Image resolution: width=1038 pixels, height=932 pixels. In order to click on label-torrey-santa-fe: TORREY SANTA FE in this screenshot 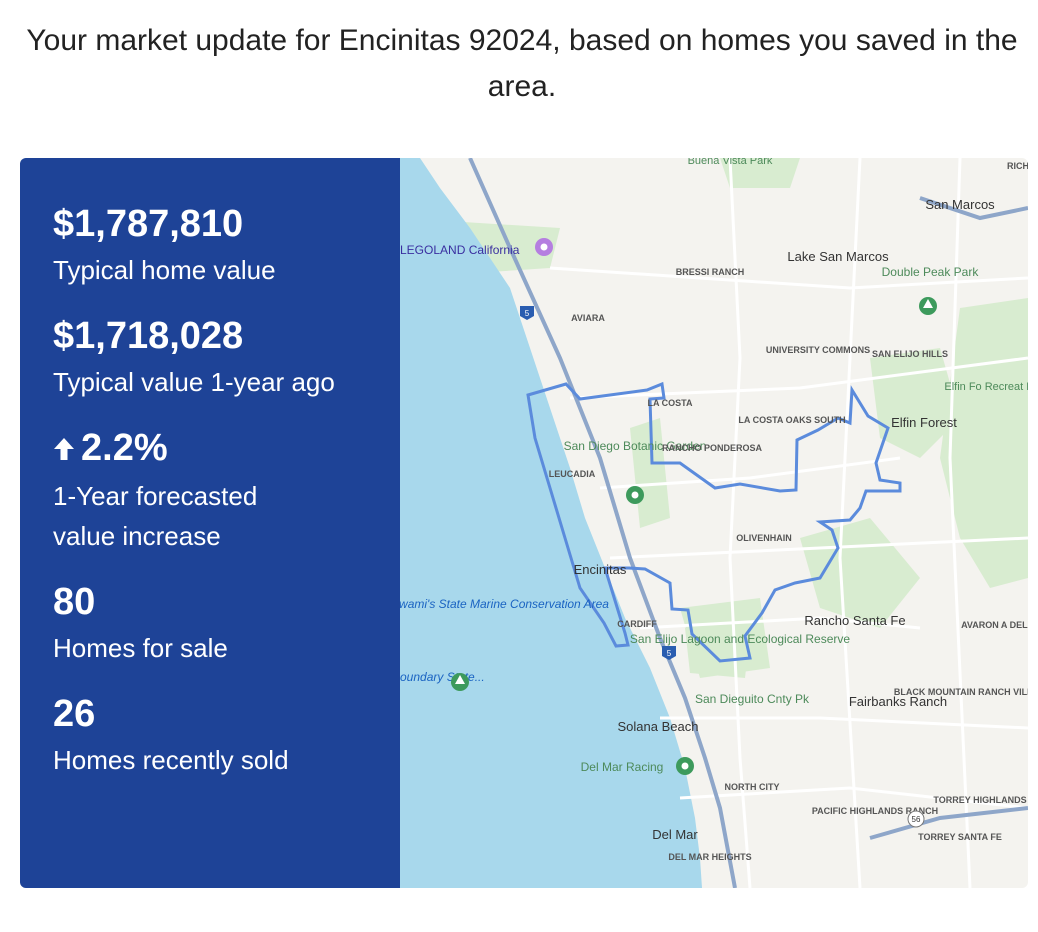, I will do `click(960, 837)`.